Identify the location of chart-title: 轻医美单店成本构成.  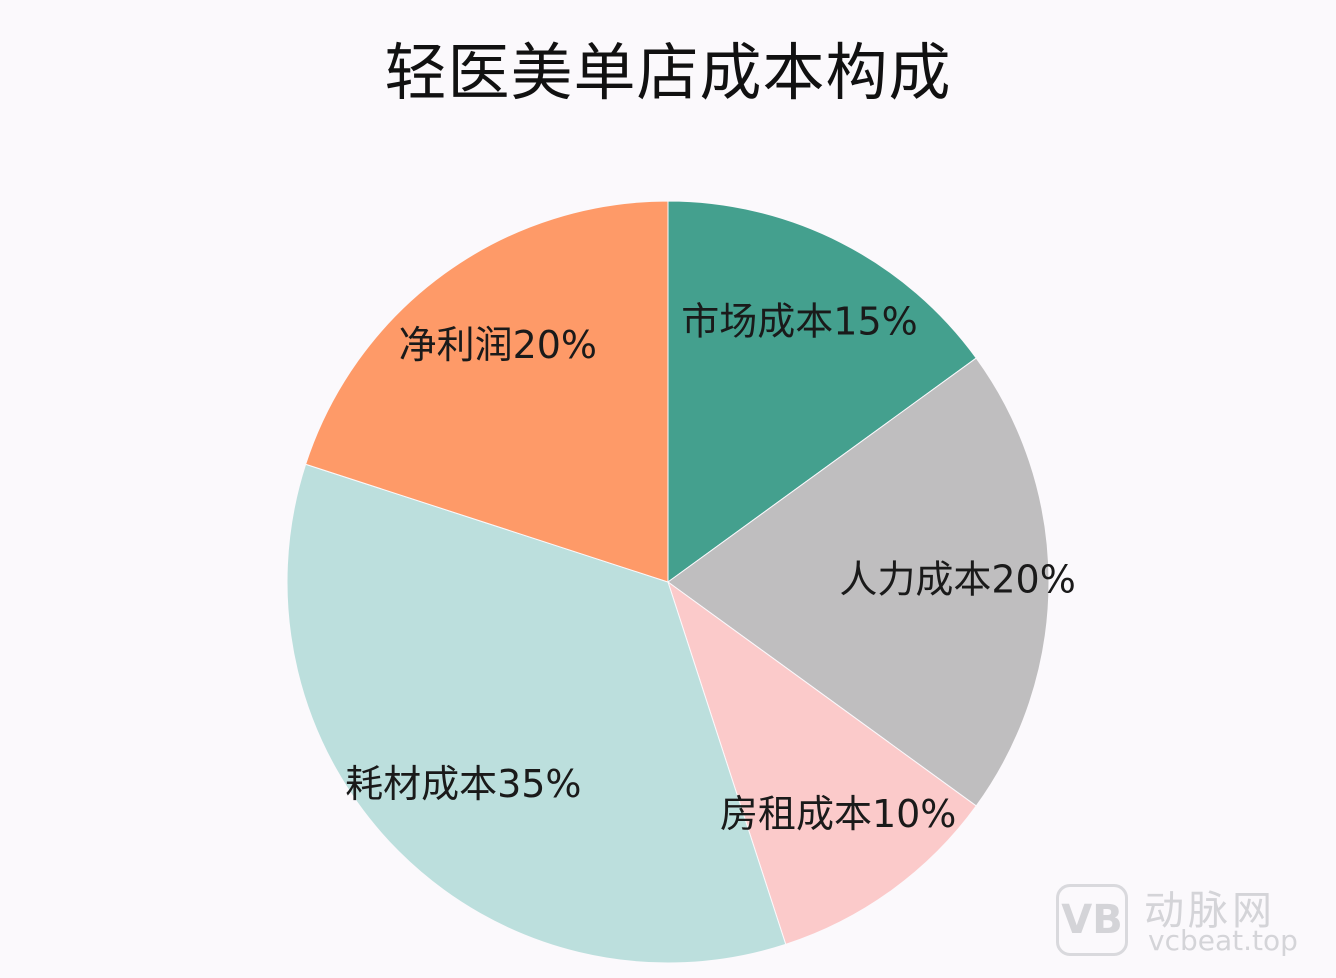
(668, 72).